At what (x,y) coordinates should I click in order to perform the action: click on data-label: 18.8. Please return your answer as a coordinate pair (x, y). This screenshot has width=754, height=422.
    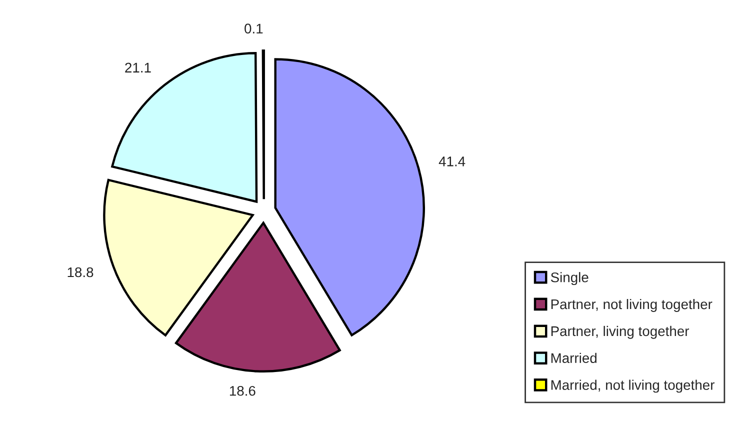
    Looking at the image, I should click on (81, 272).